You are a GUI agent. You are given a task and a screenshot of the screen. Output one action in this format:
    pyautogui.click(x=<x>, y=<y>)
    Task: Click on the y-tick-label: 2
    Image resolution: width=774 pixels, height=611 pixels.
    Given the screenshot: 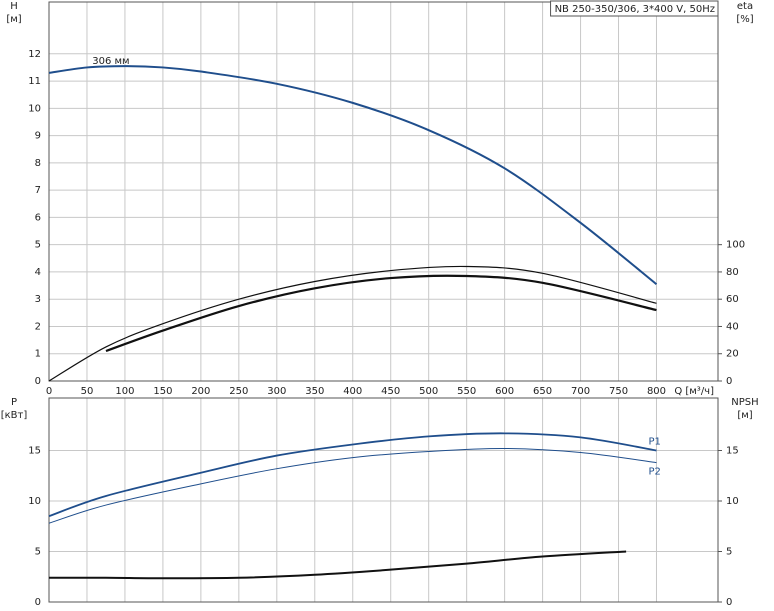 What is the action you would take?
    pyautogui.click(x=38, y=326)
    